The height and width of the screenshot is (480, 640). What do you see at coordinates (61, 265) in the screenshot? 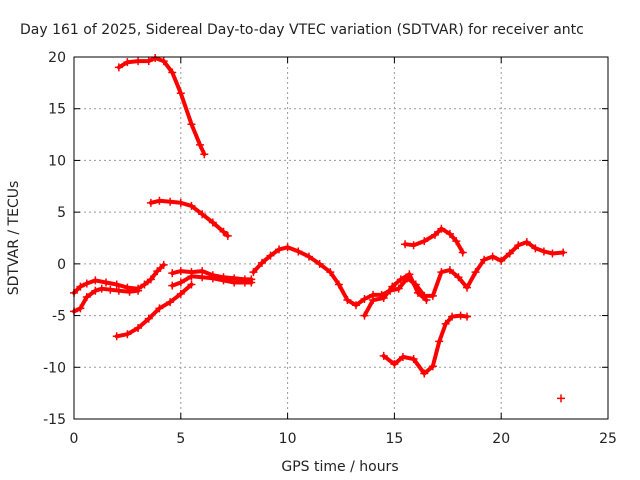
I see `y-tick-label: 0` at bounding box center [61, 265].